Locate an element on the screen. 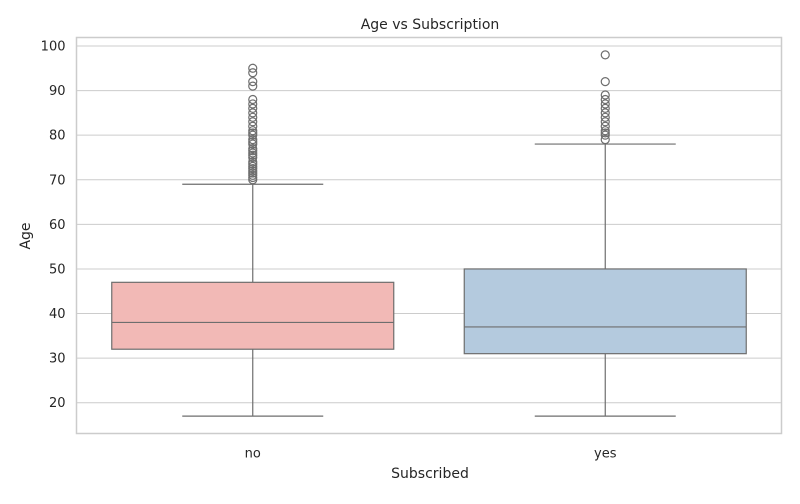  y-tick-label-40: 40 is located at coordinates (57, 314).